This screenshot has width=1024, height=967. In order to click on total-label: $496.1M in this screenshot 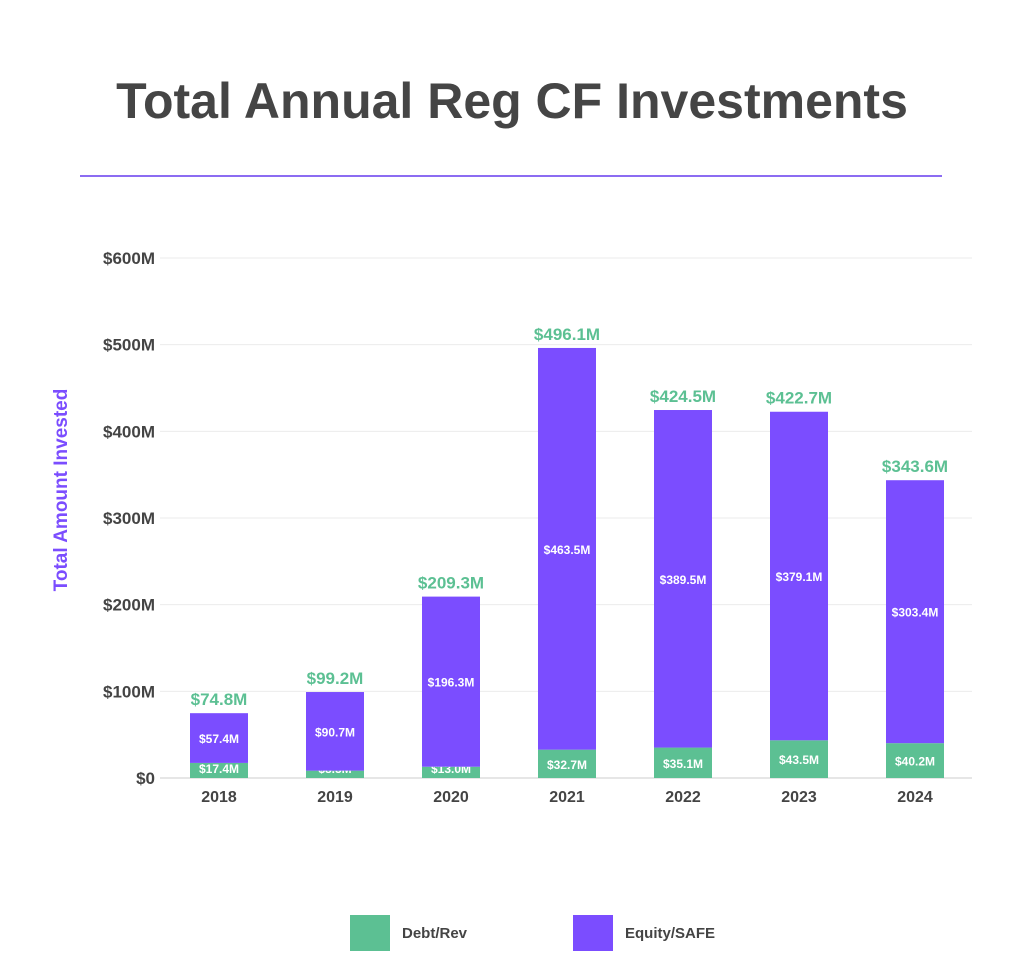, I will do `click(567, 334)`.